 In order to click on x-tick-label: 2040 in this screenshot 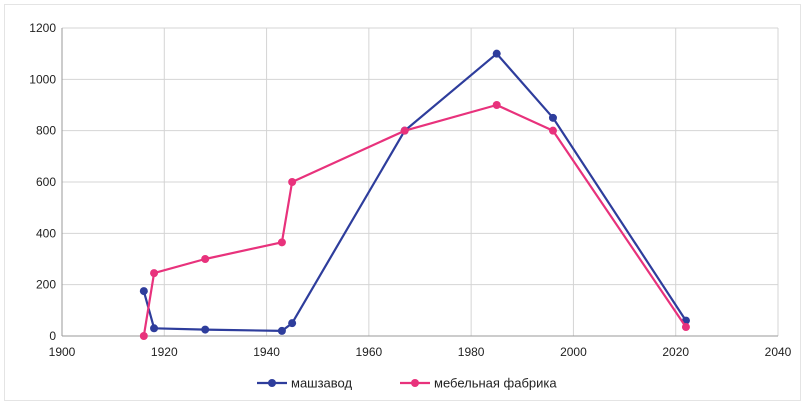, I will do `click(778, 352)`.